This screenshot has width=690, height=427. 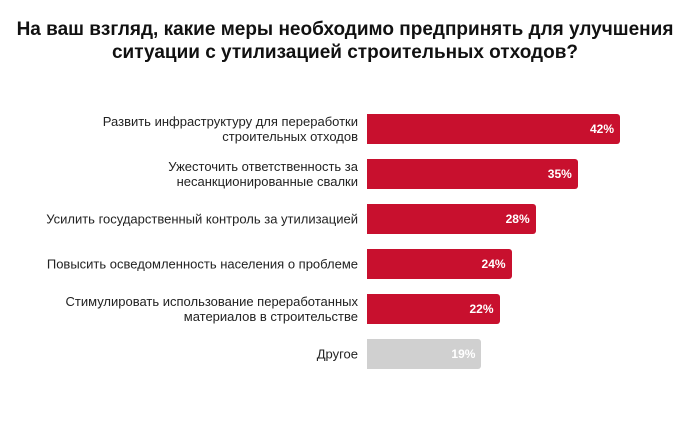 What do you see at coordinates (517, 219) in the screenshot?
I see `value-label: 28%` at bounding box center [517, 219].